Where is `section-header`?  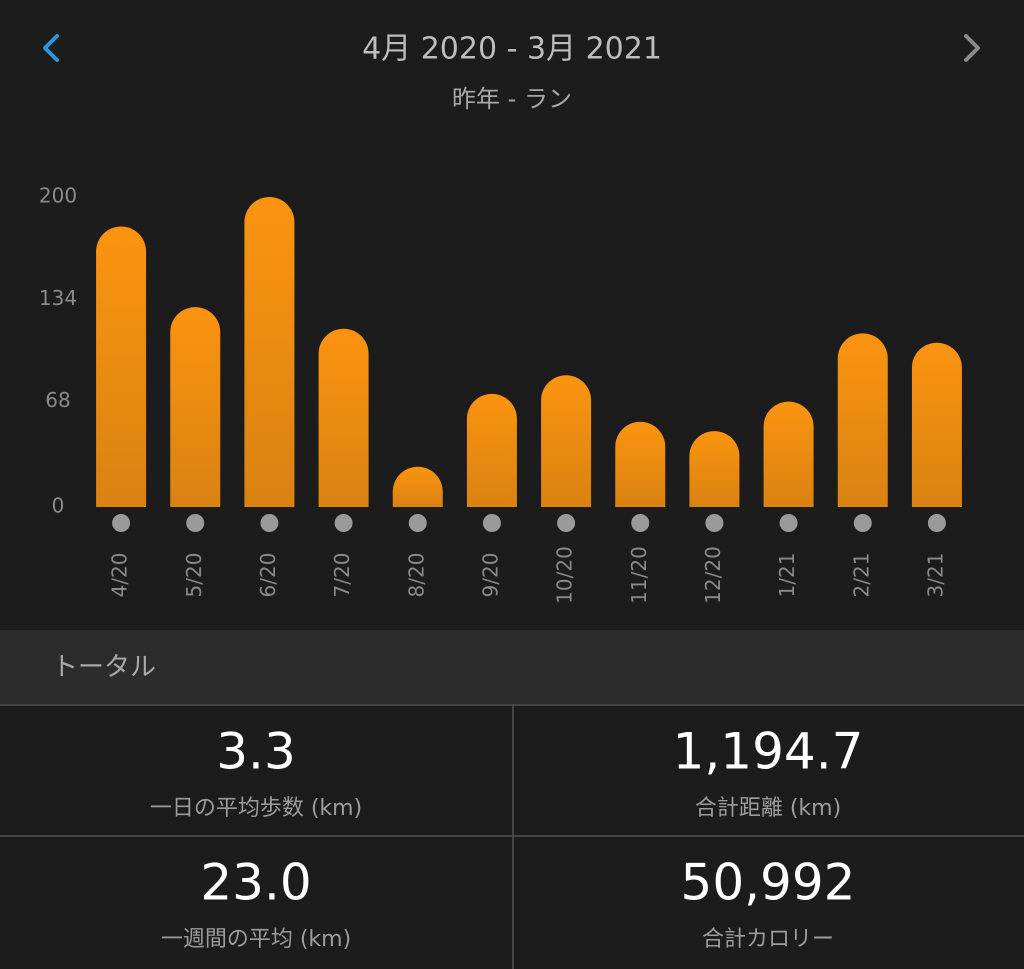
section-header is located at coordinates (512, 667).